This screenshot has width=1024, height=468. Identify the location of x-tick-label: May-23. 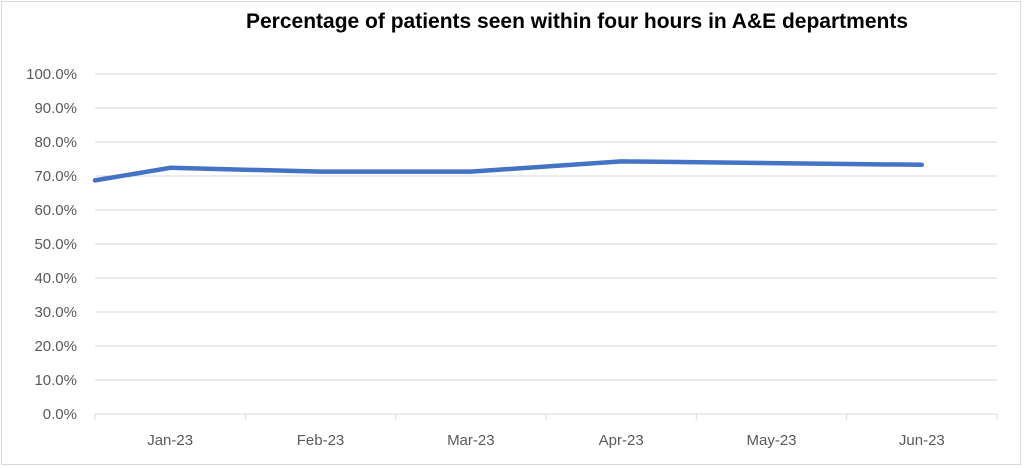
(771, 440).